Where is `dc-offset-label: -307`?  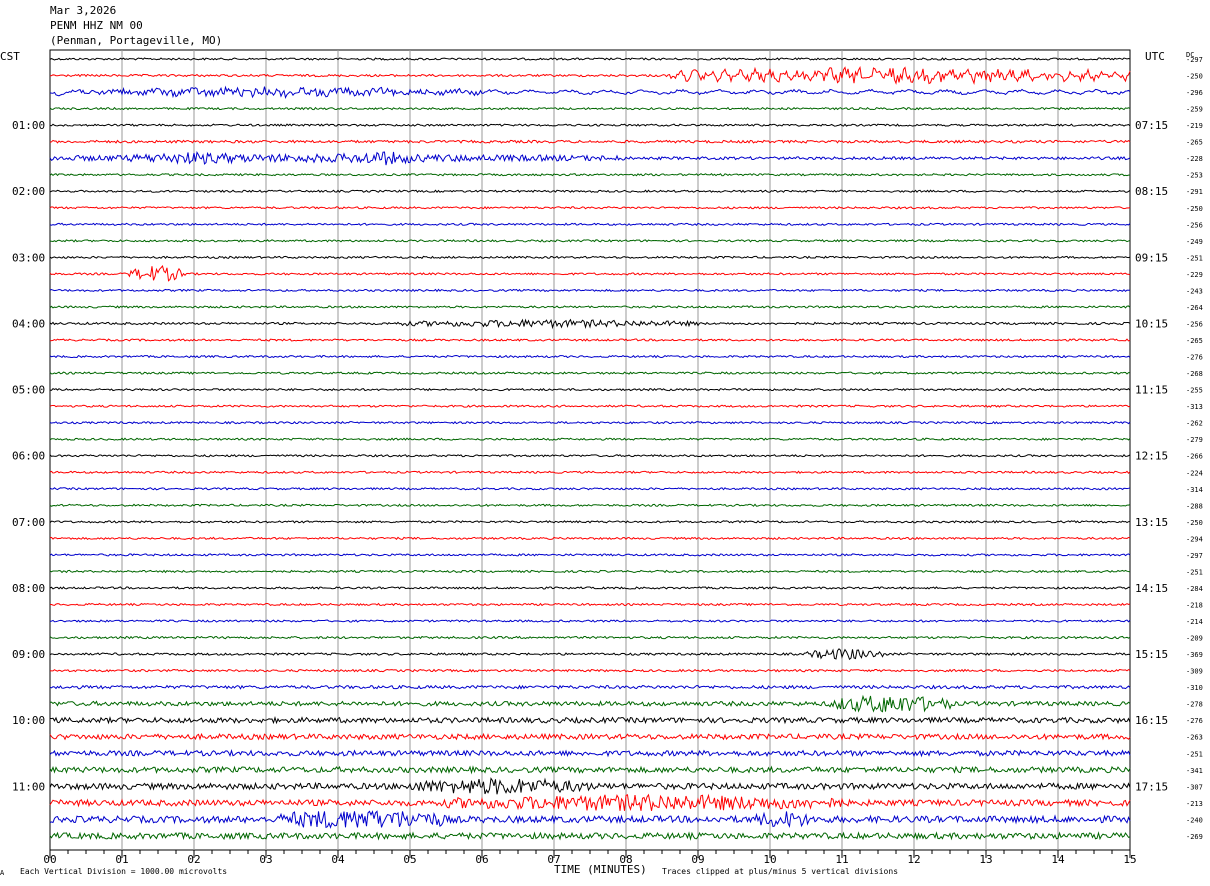 dc-offset-label: -307 is located at coordinates (1194, 787).